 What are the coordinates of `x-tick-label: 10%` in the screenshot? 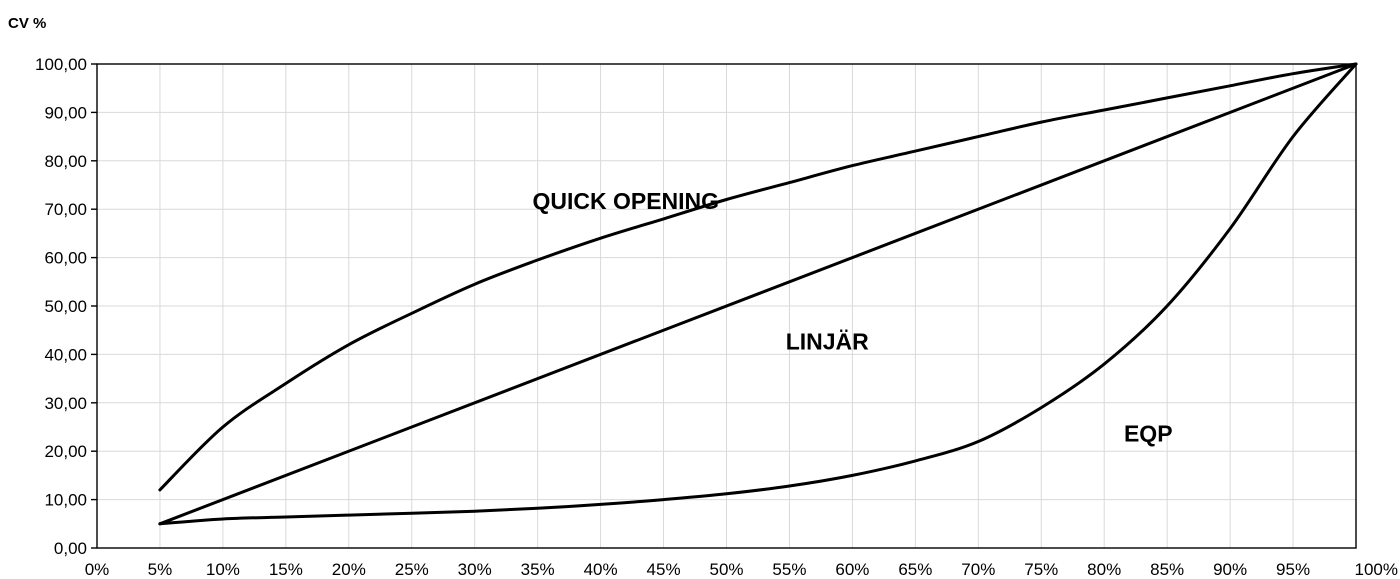 It's located at (223, 569).